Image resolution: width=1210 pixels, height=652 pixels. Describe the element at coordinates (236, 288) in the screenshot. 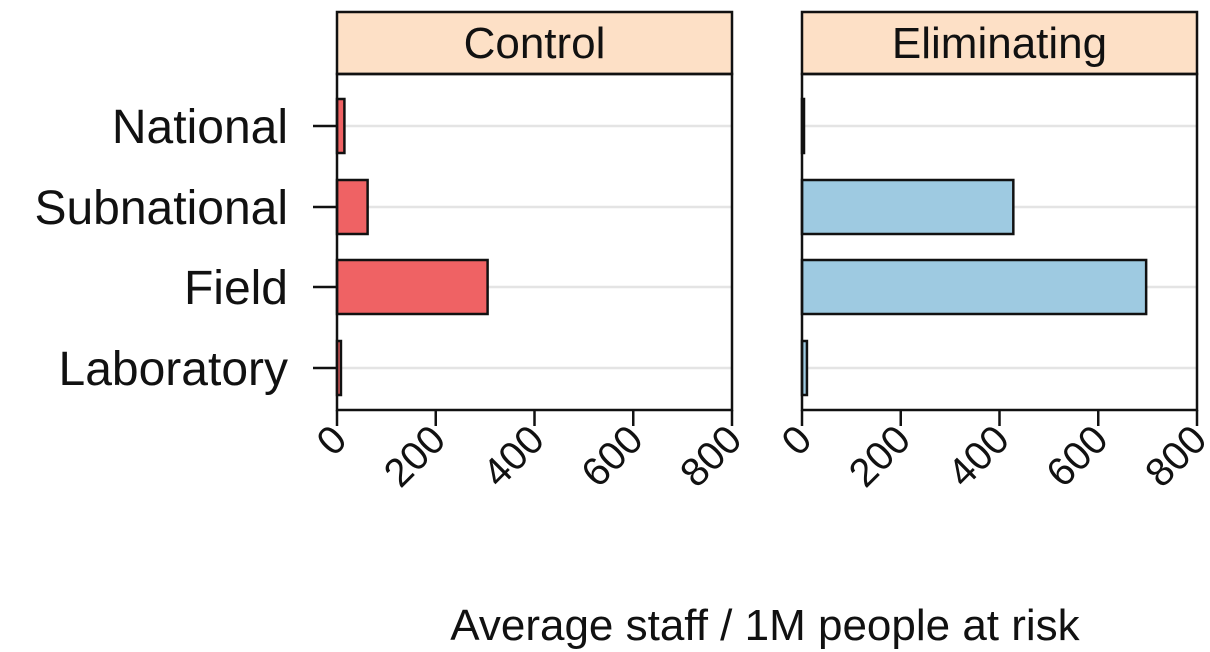

I see `category-label: Field` at that location.